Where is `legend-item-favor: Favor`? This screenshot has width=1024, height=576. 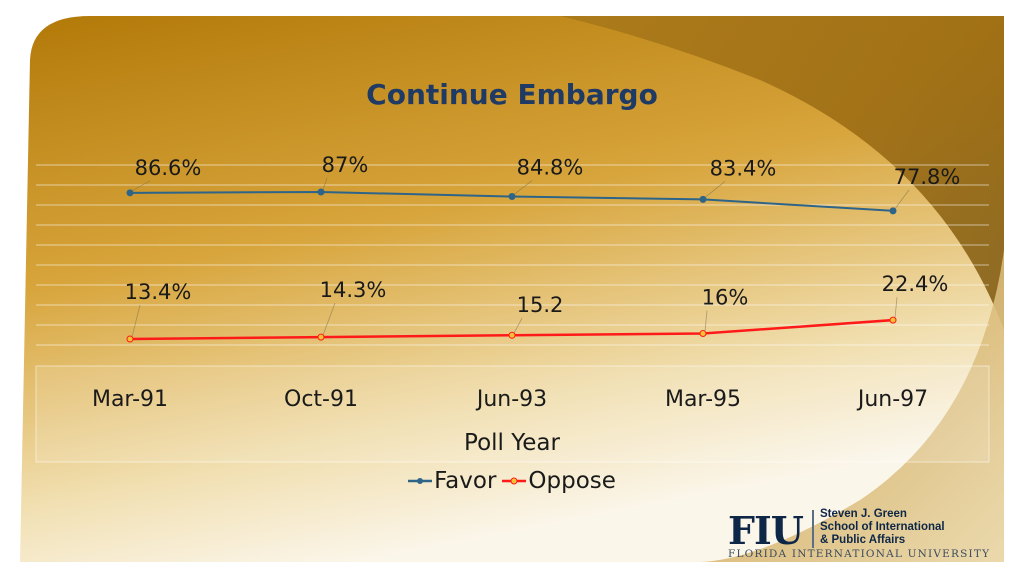 legend-item-favor: Favor is located at coordinates (452, 481).